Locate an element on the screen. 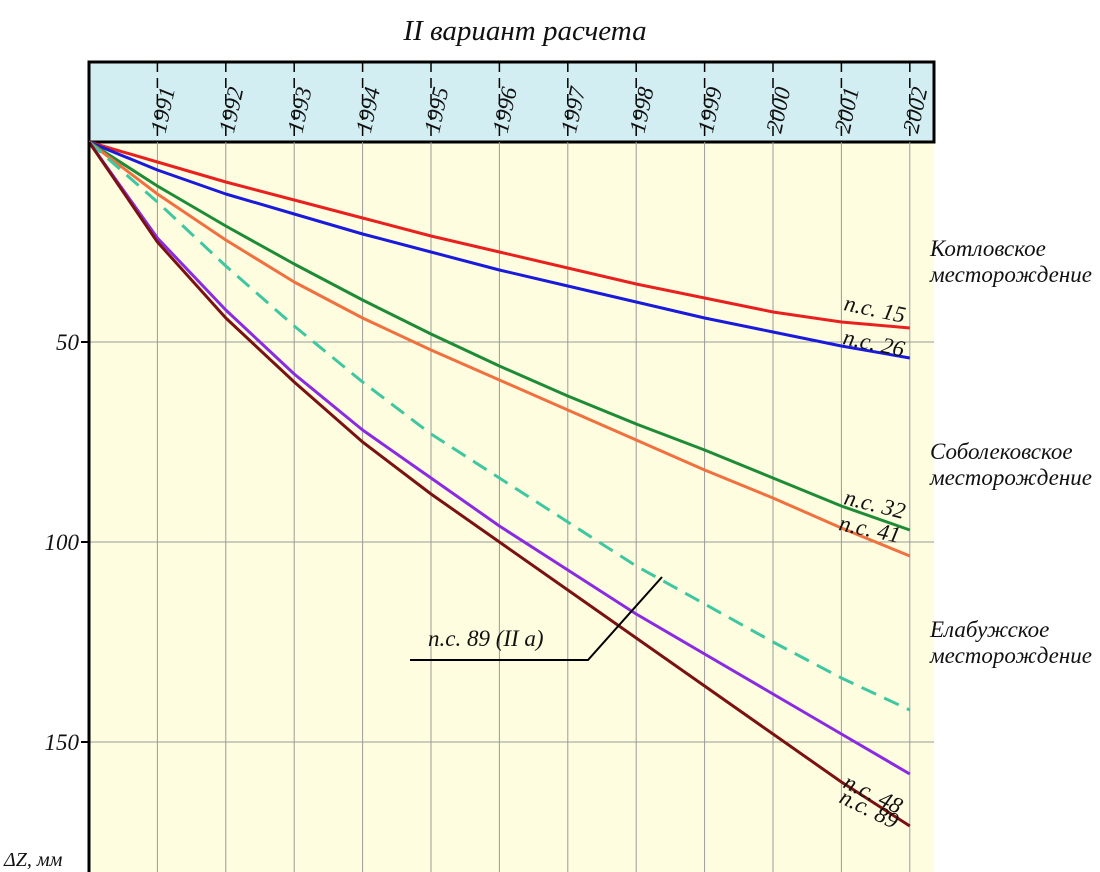  deposit-label-line: Елабужское is located at coordinates (989, 629).